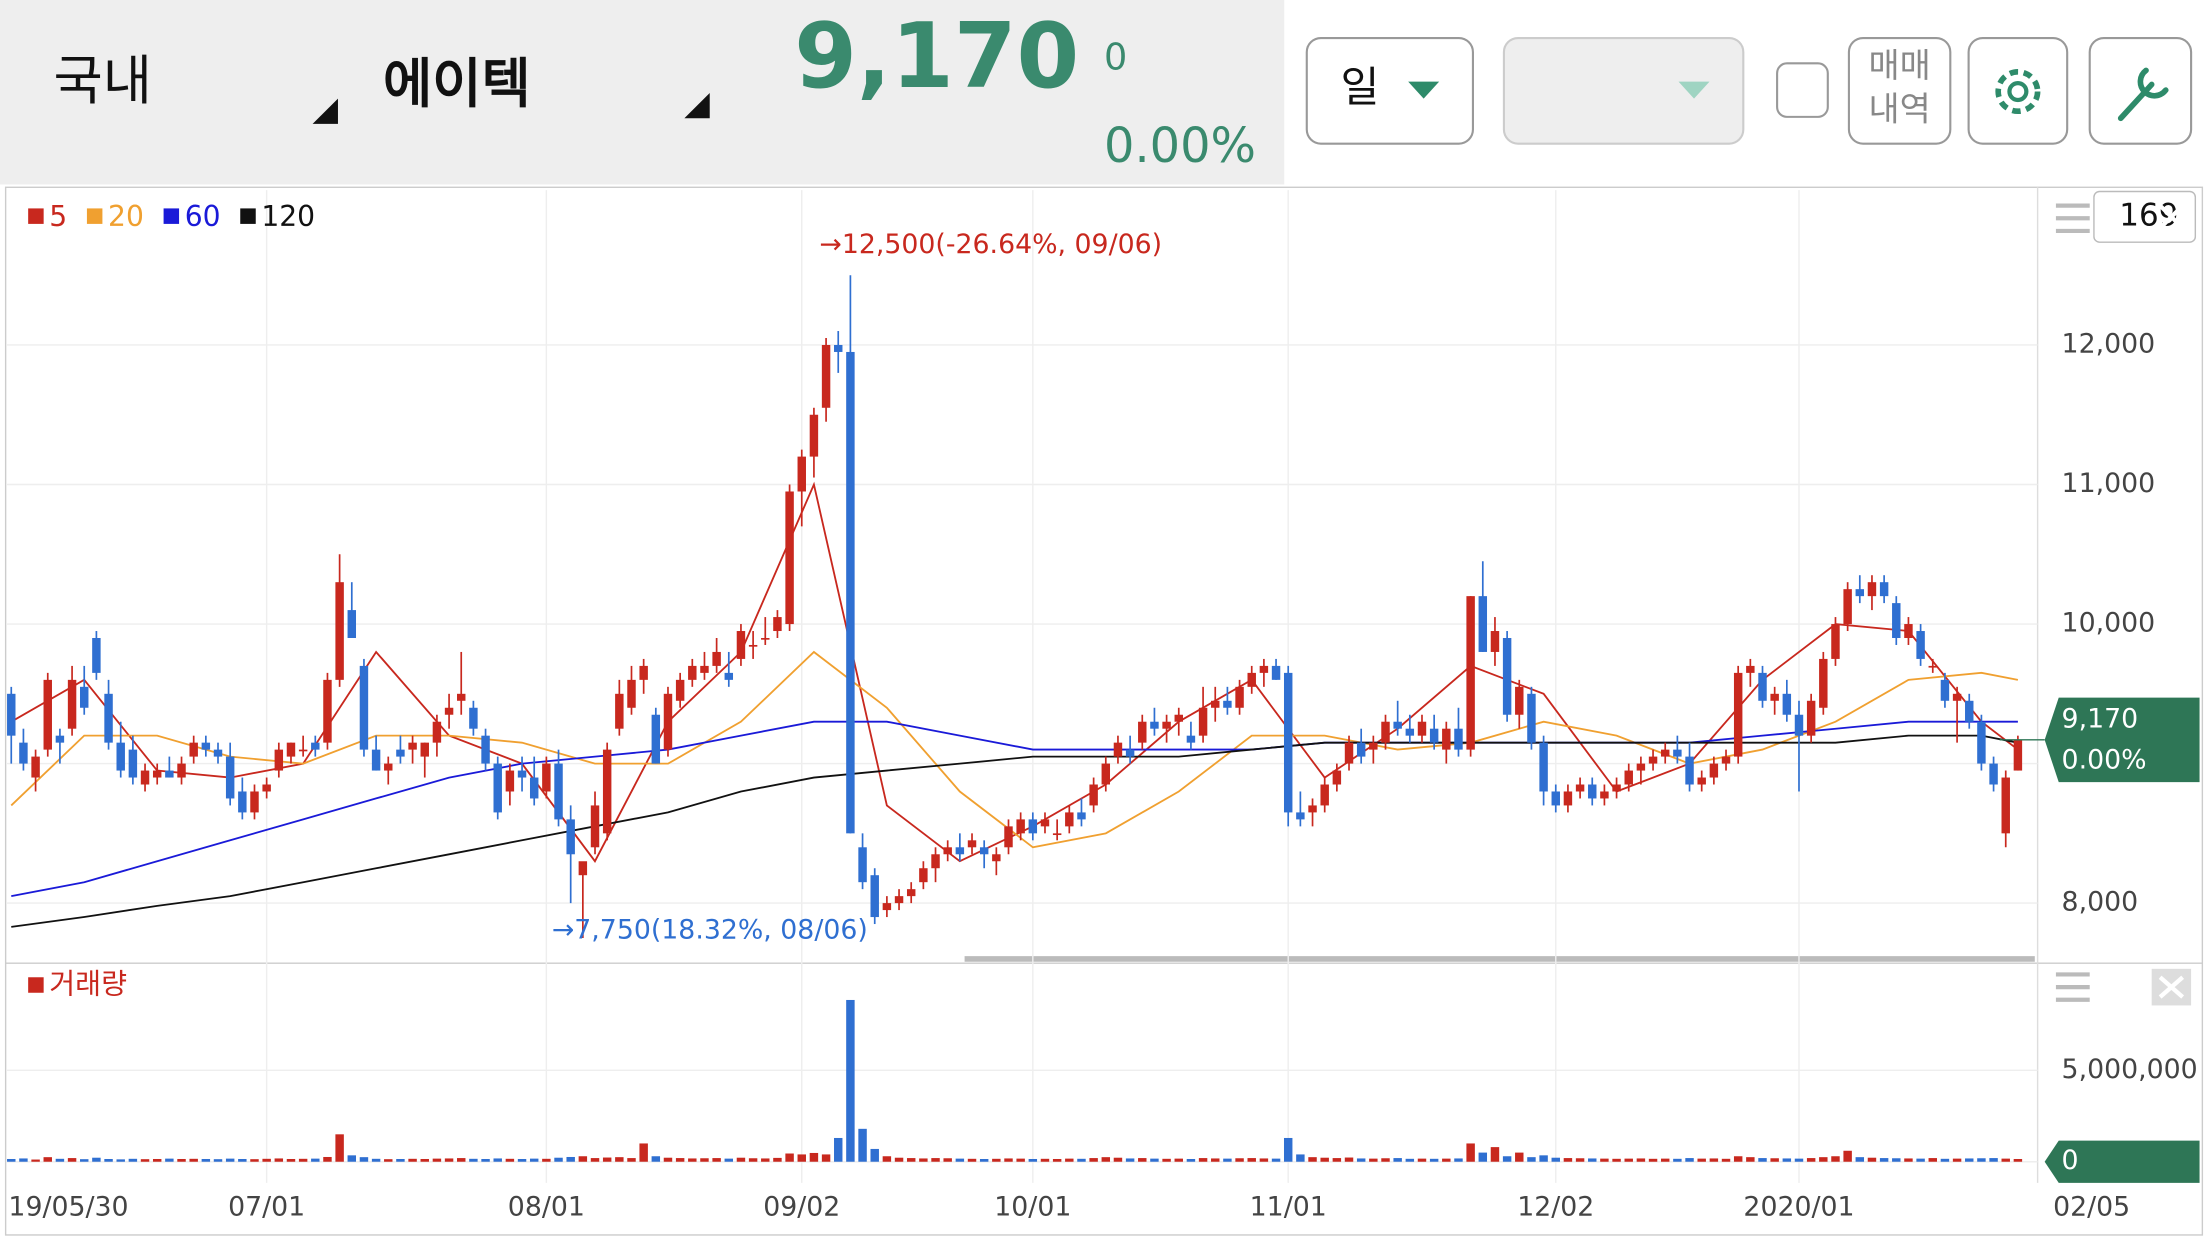 The width and height of the screenshot is (2208, 1242). What do you see at coordinates (266, 1207) in the screenshot?
I see `x-tick-label: 07/01` at bounding box center [266, 1207].